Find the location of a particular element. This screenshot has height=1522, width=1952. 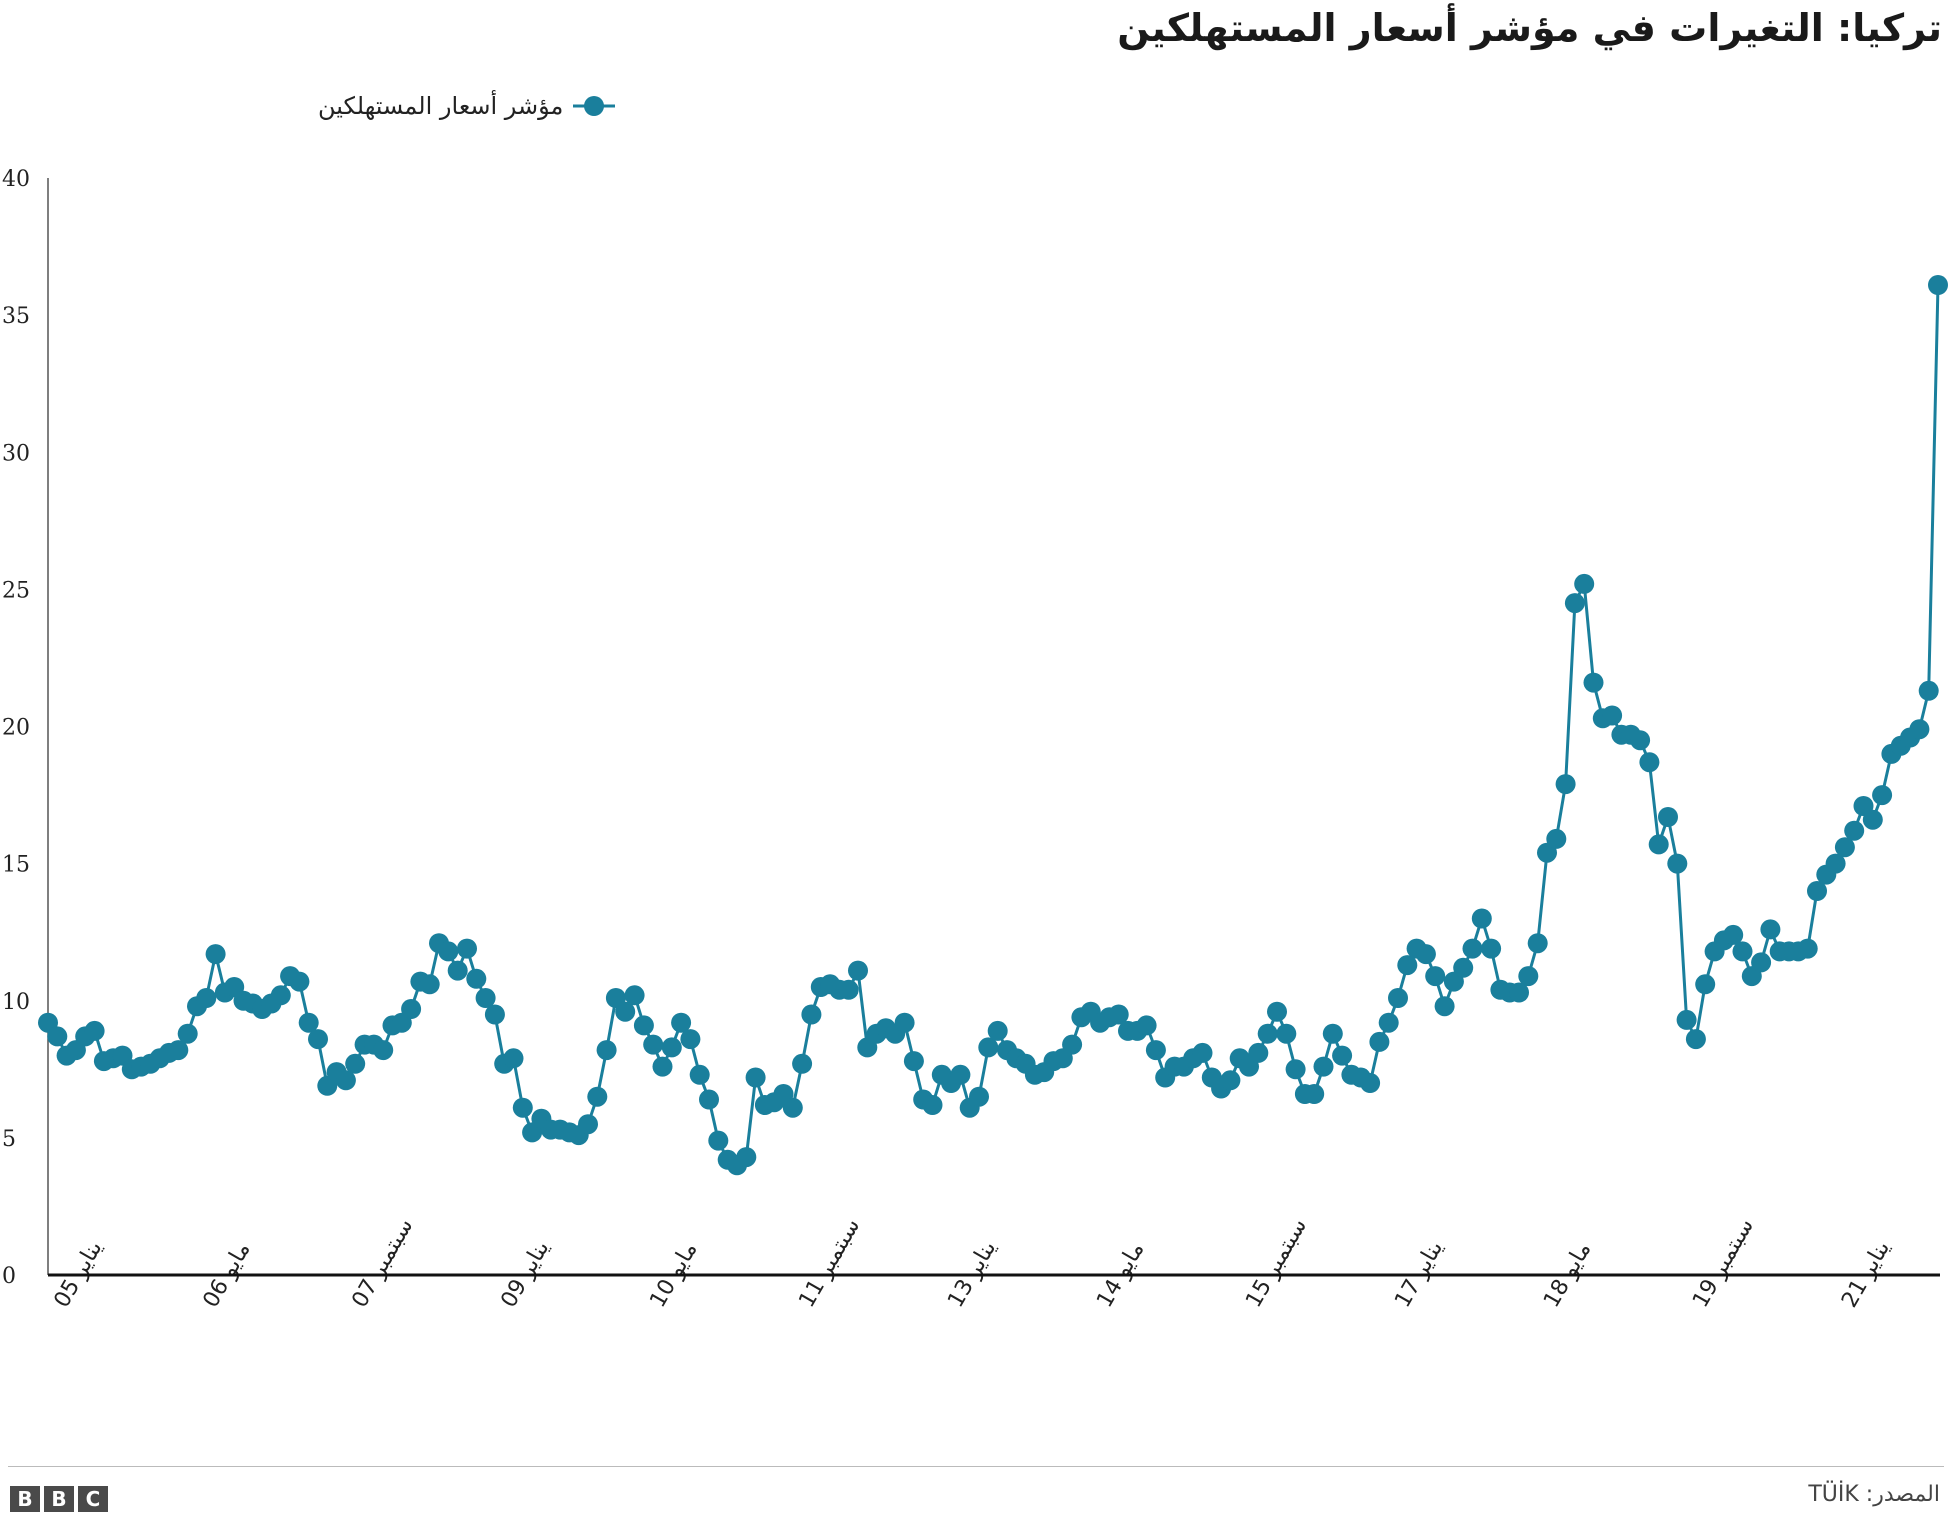

y-tick-label: 25 is located at coordinates (16, 590).